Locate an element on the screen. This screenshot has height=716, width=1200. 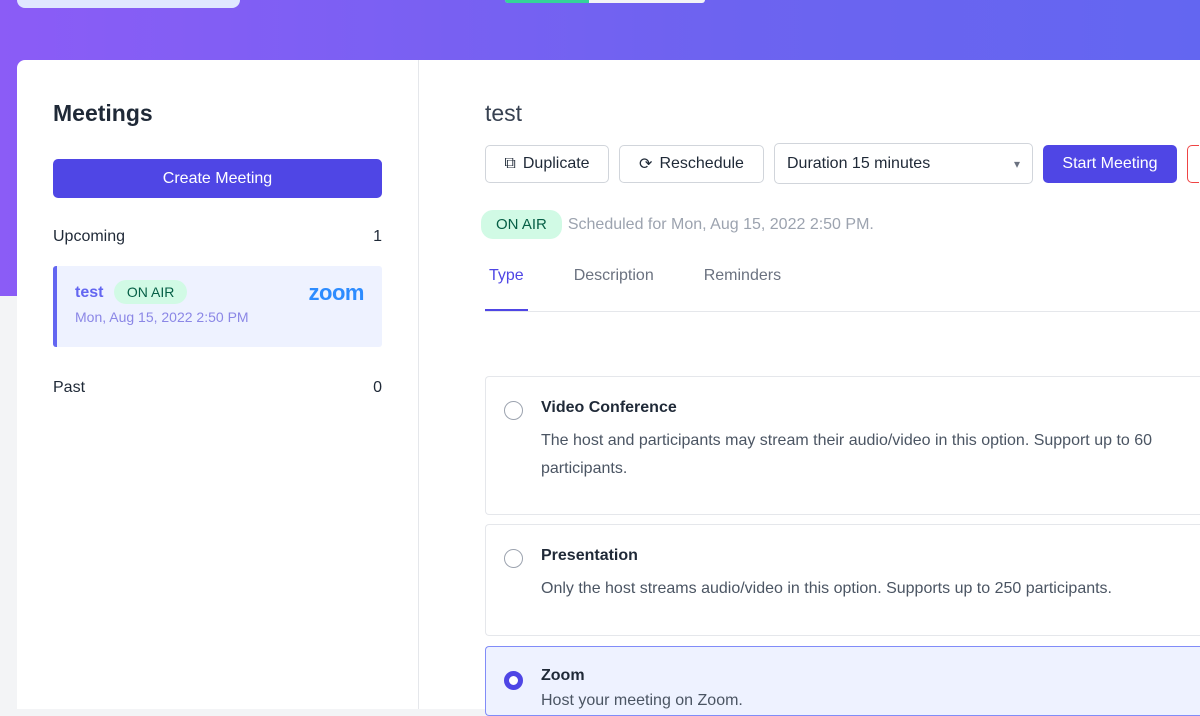
upcoming-count: 1 is located at coordinates (377, 236).